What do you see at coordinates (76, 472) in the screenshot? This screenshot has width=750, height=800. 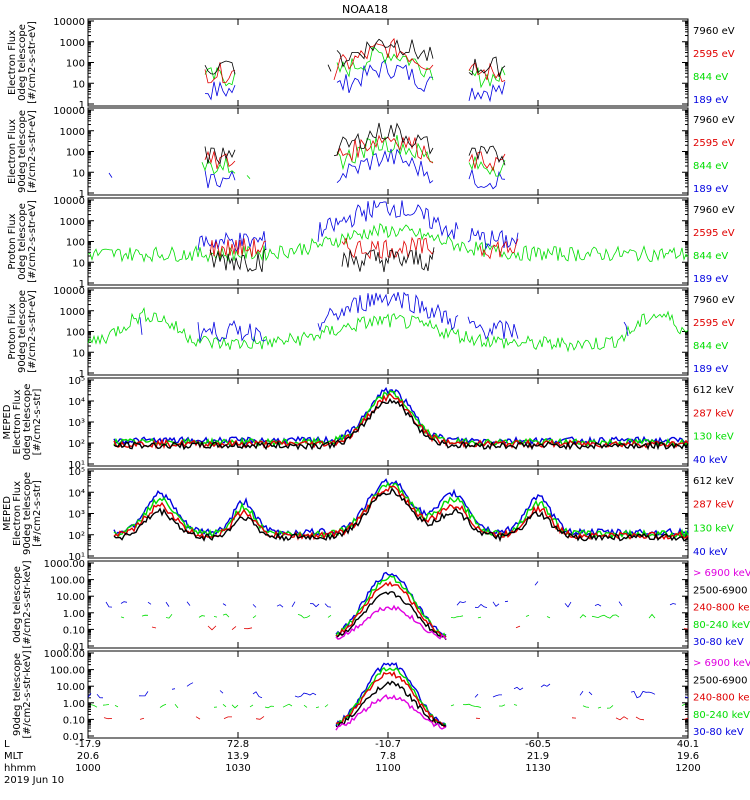 I see `y-tick-label: 10⁵` at bounding box center [76, 472].